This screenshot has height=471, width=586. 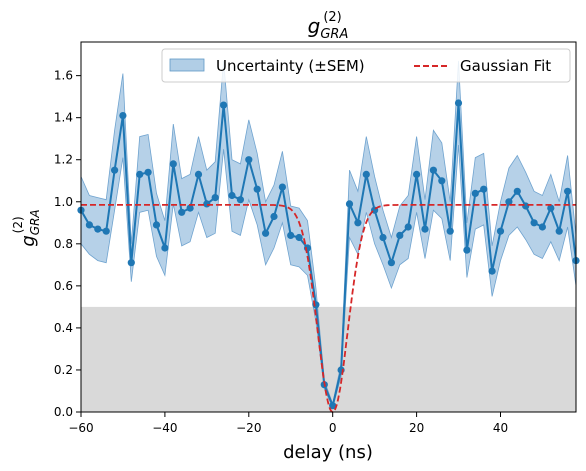 What do you see at coordinates (28, 240) in the screenshot?
I see `y-axis-label-base: g` at bounding box center [28, 240].